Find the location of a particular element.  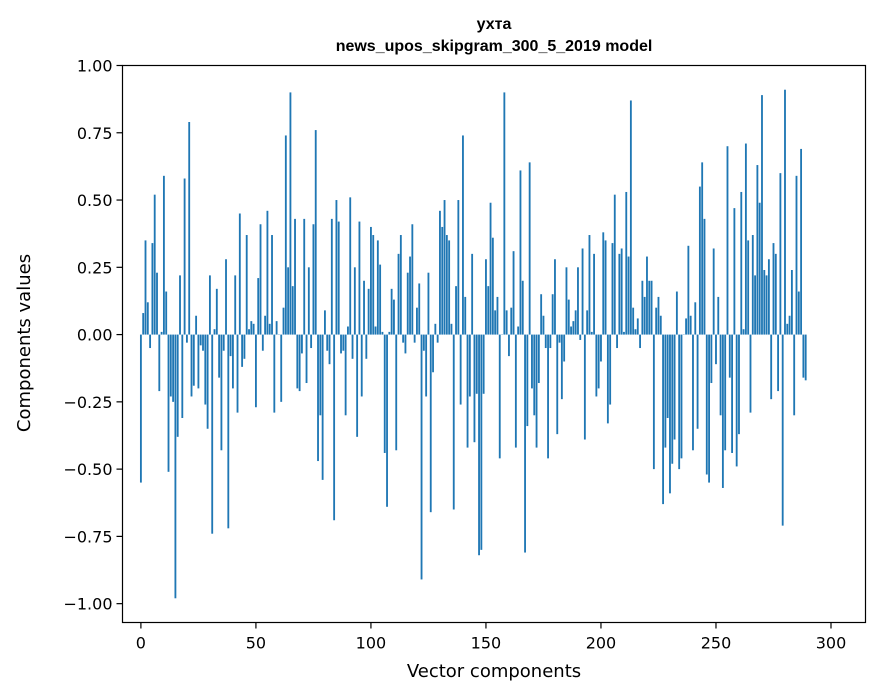

y-tick-label: −0.50 is located at coordinates (87, 469).